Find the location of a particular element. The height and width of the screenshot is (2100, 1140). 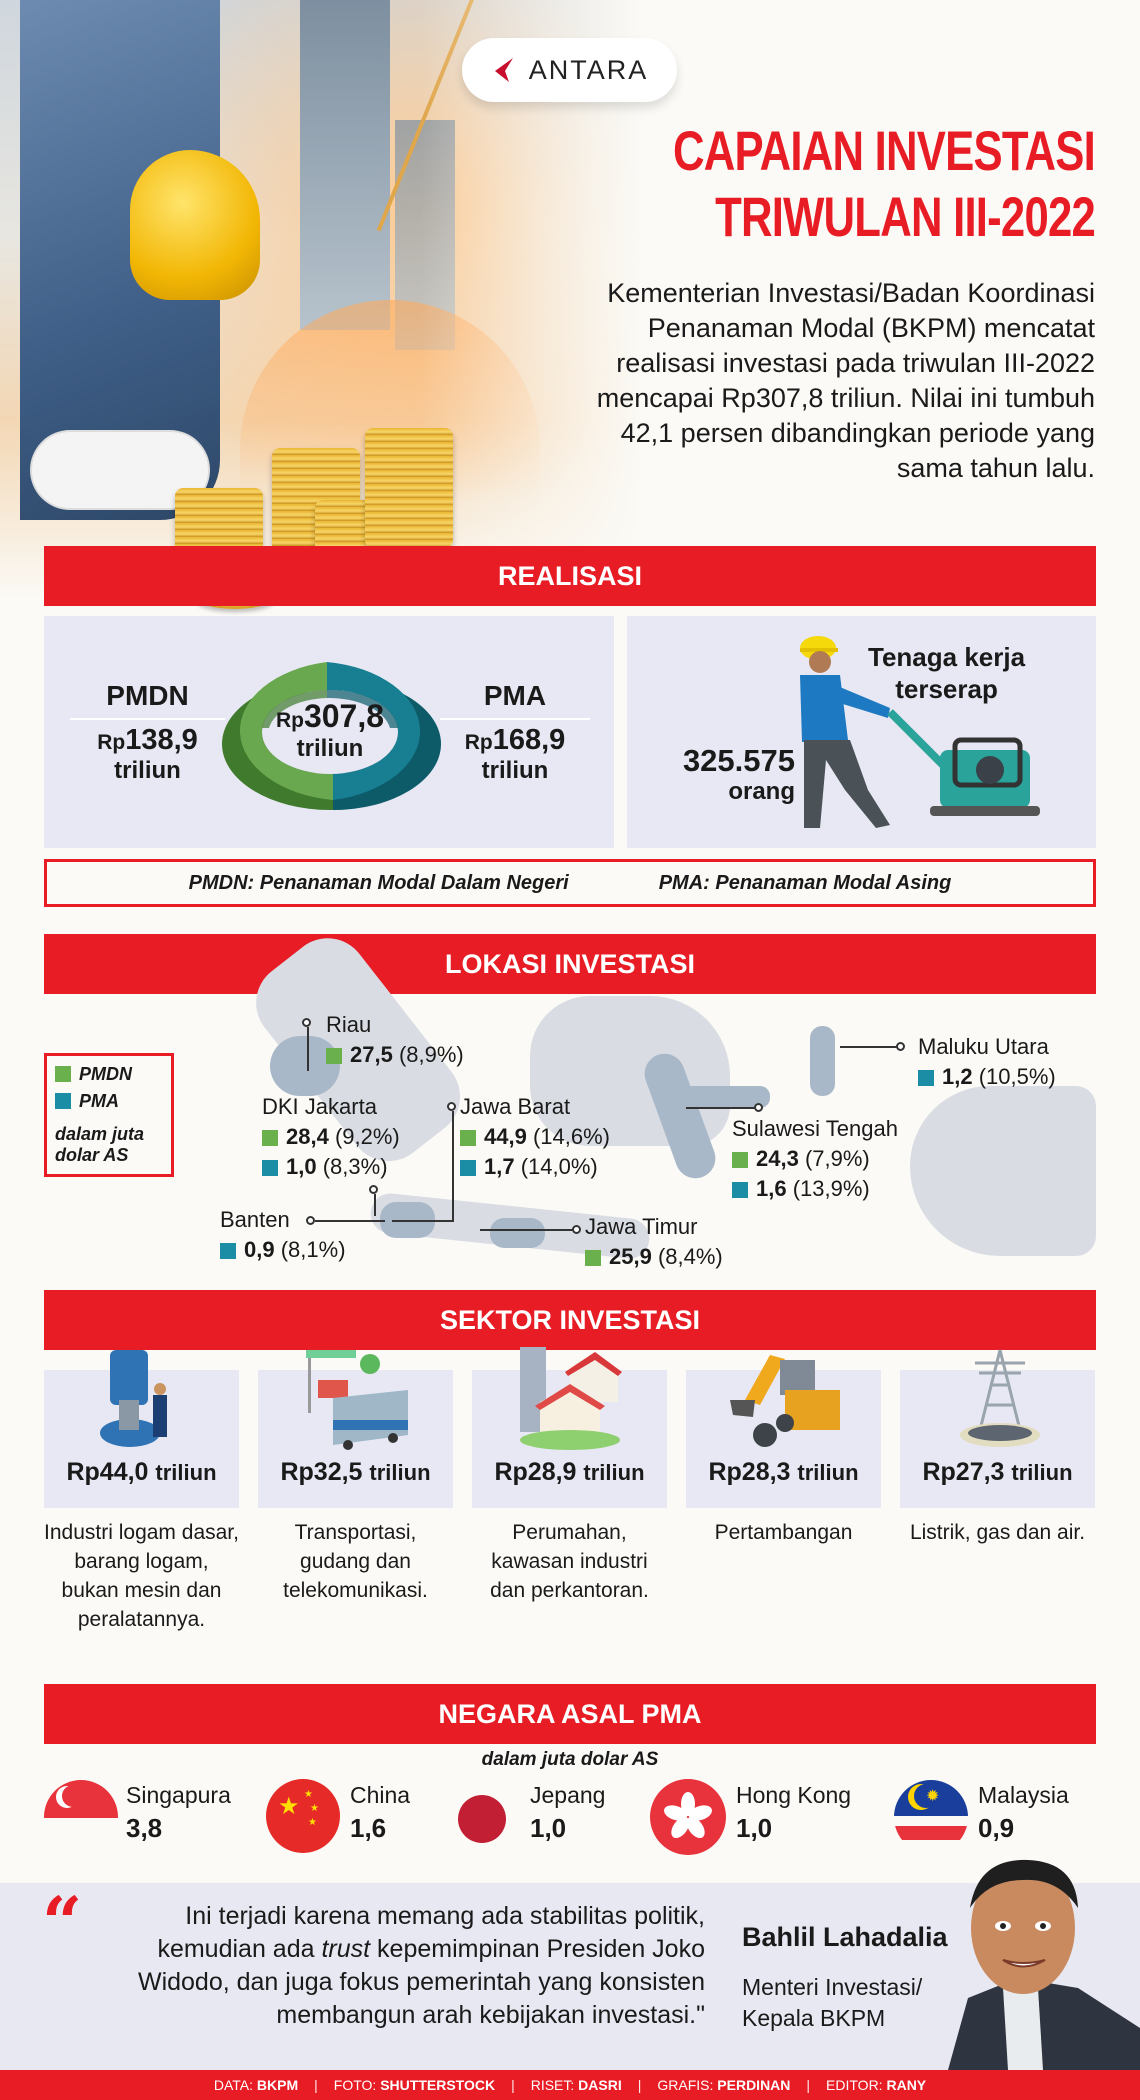

workers-title-line-1: Tenaga kerja is located at coordinates (947, 657).